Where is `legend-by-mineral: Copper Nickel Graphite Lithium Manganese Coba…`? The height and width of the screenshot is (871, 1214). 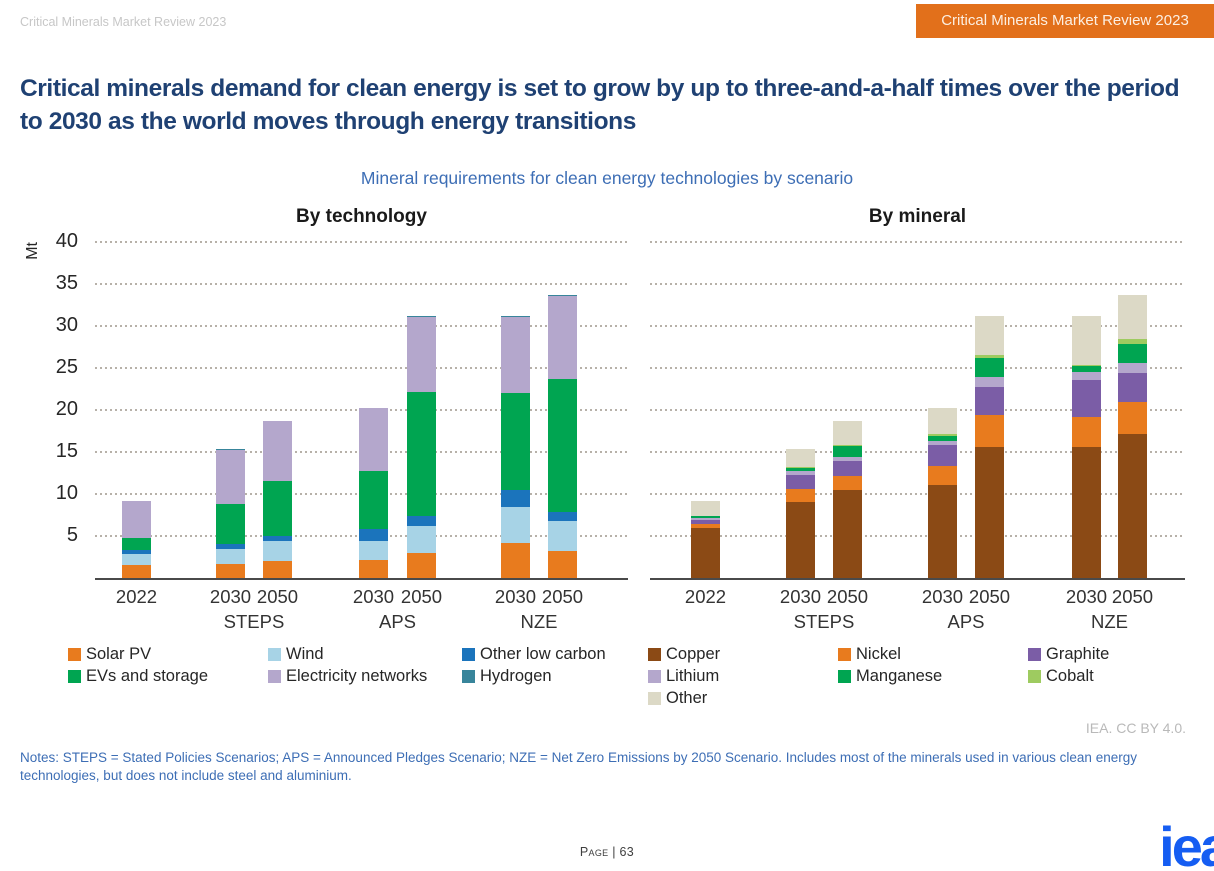
legend-by-mineral: Copper Nickel Graphite Lithium Manganese Coba… is located at coordinates (878, 676).